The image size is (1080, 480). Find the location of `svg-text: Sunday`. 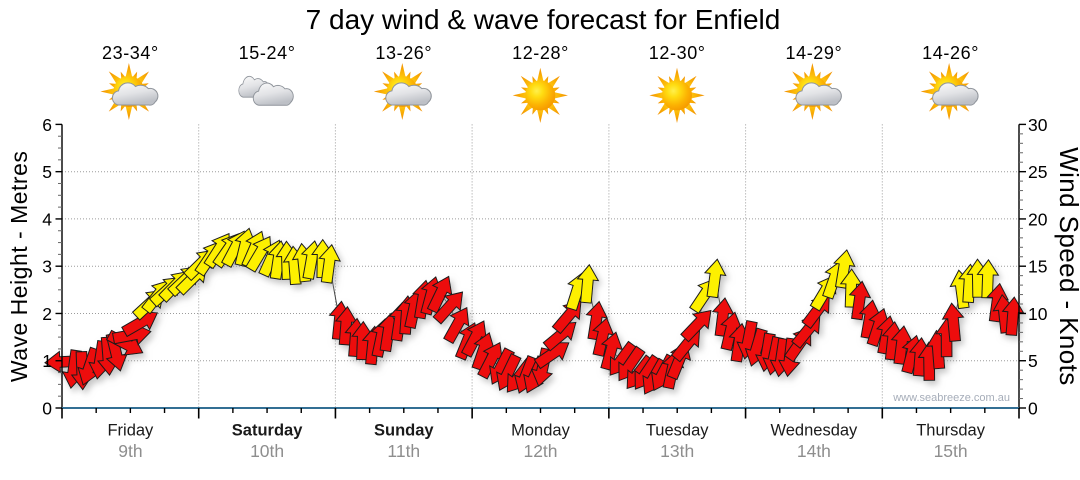

svg-text: Sunday is located at coordinates (404, 431).